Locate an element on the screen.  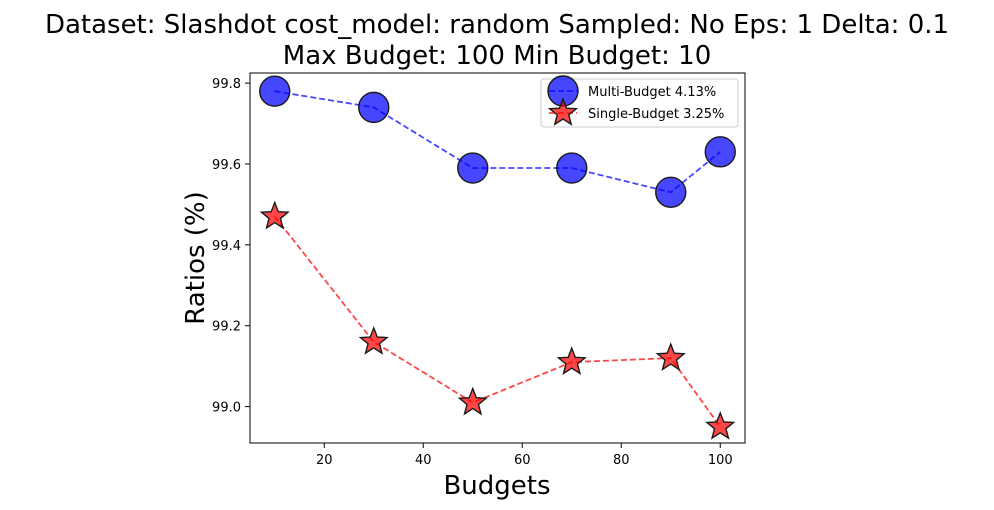
x-tick-label: 80 is located at coordinates (621, 460).